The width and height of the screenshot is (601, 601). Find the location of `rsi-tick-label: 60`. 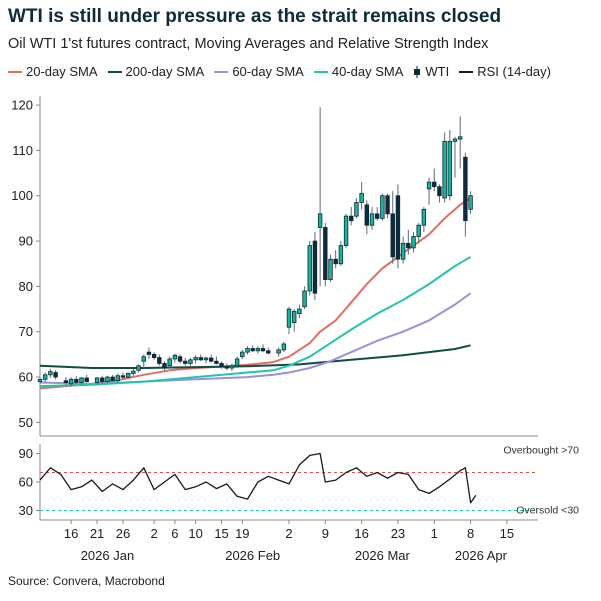

rsi-tick-label: 60 is located at coordinates (26, 482).